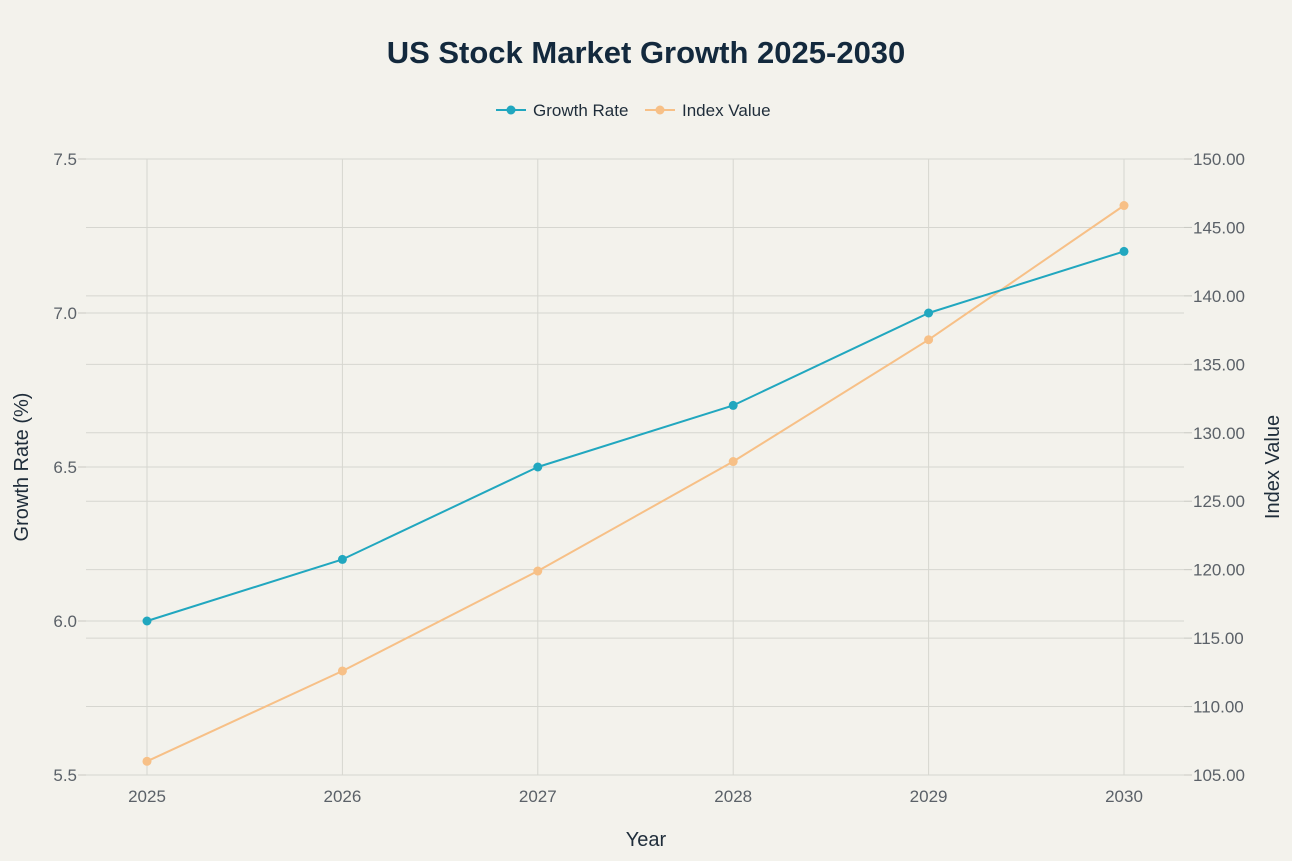 The image size is (1292, 861). What do you see at coordinates (1219, 501) in the screenshot?
I see `y2-tick-label: 125.00` at bounding box center [1219, 501].